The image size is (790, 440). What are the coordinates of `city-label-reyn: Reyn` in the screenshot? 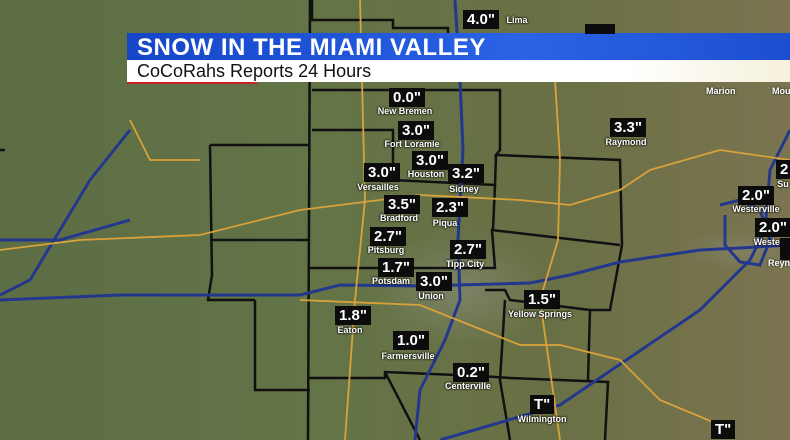 It's located at (779, 263).